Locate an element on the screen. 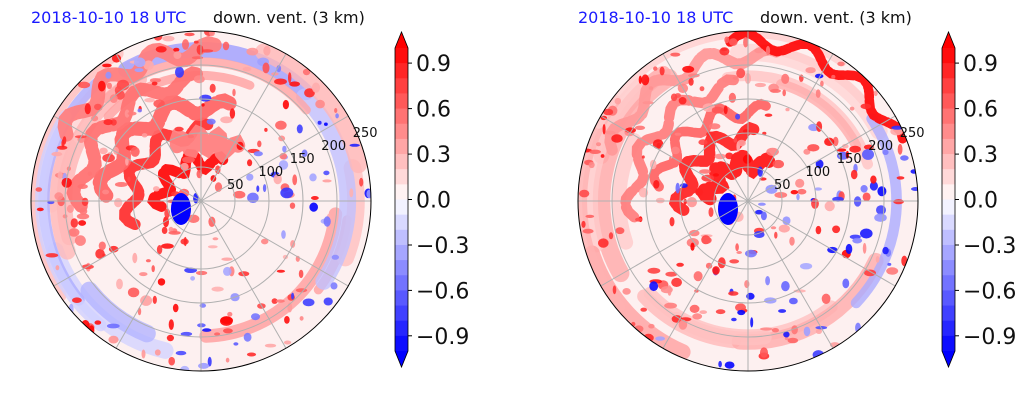  radial-tick-label: 150 is located at coordinates (302, 159).